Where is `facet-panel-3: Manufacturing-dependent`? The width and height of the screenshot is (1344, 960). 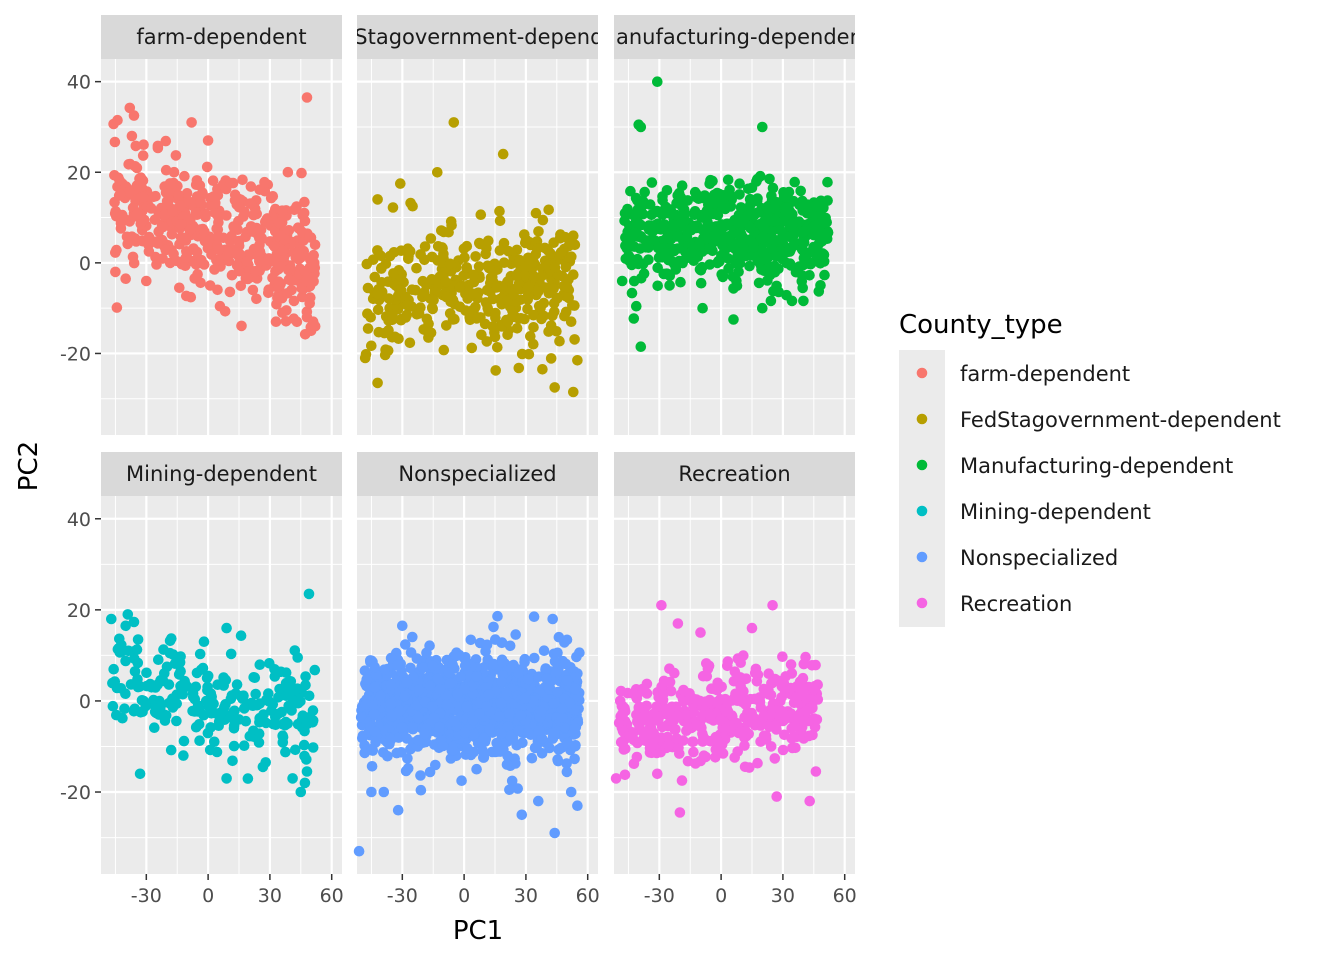
facet-panel-3: Manufacturing-dependent is located at coordinates (734, 225).